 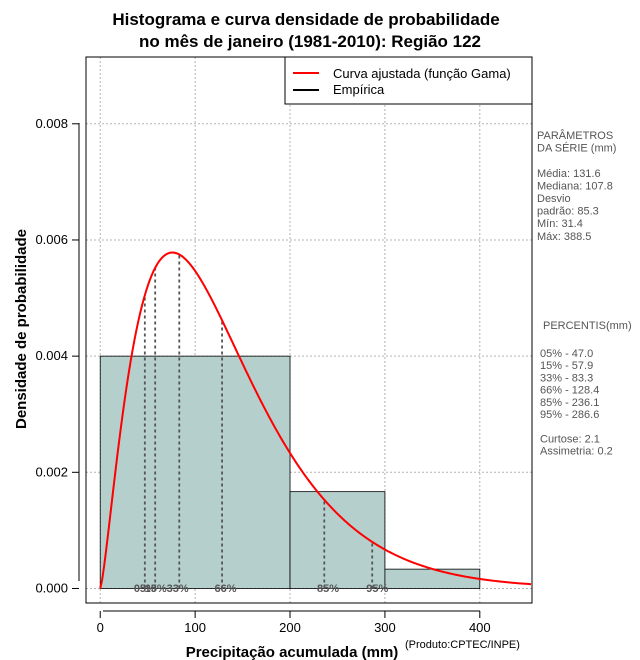 I want to click on legend-curve-label: Curva ajustada (função Gama), so click(x=422, y=73).